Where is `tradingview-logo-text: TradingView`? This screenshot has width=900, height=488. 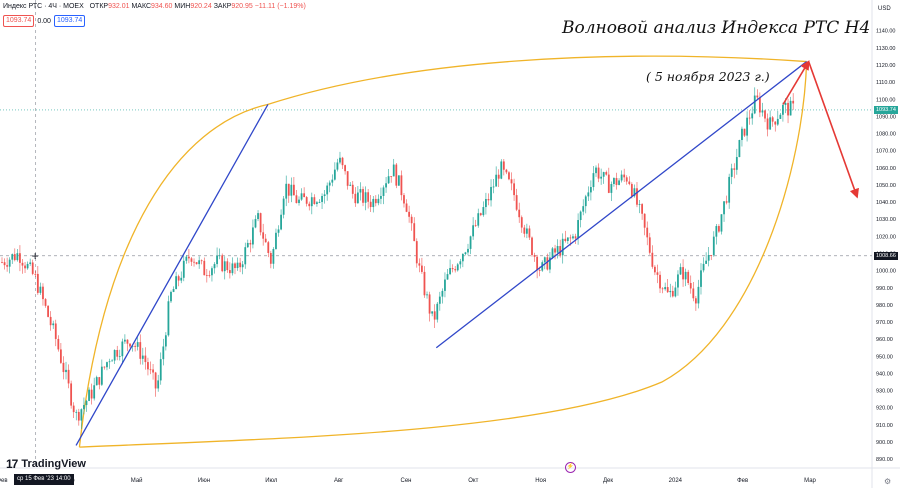 tradingview-logo-text: TradingView is located at coordinates (53, 464).